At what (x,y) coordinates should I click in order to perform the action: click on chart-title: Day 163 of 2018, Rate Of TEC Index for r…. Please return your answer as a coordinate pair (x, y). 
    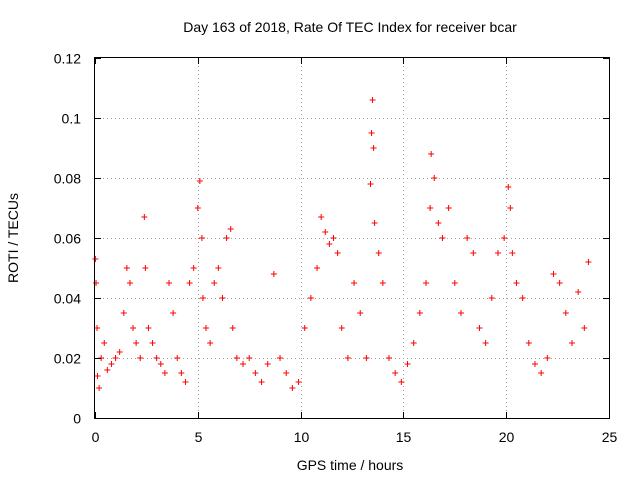
    Looking at the image, I should click on (350, 27).